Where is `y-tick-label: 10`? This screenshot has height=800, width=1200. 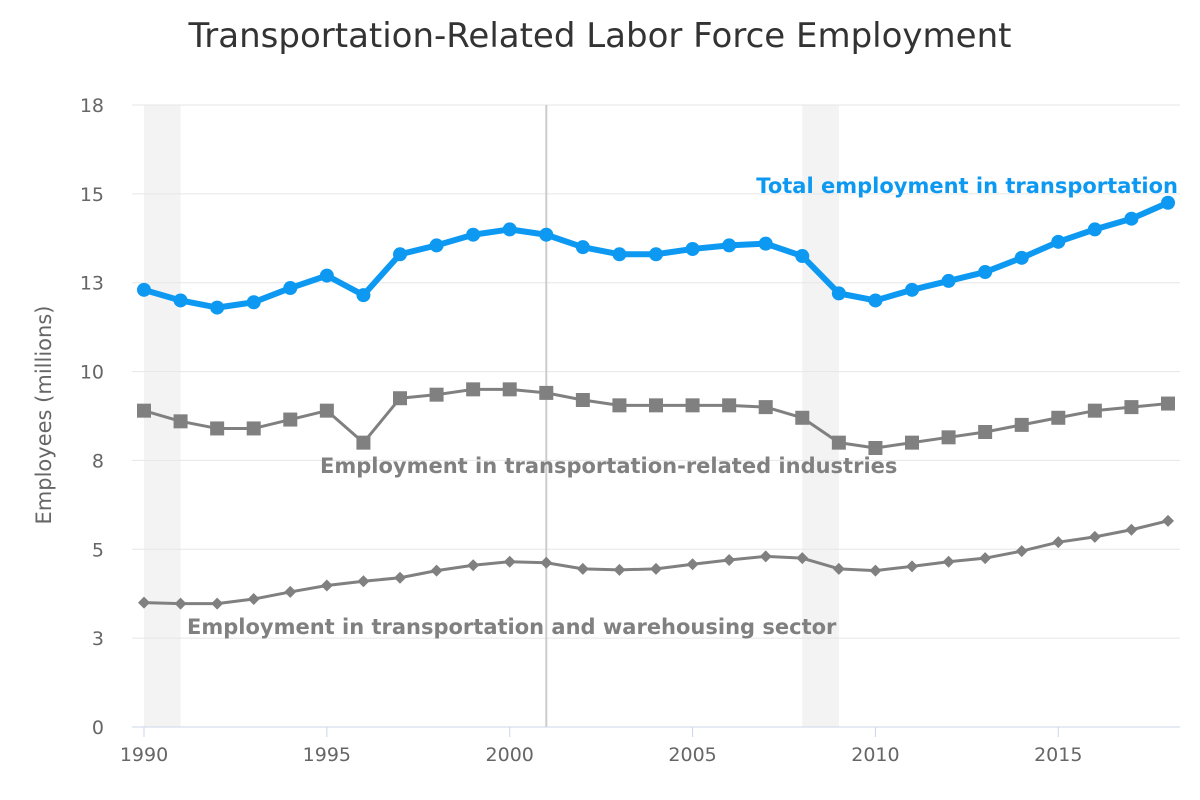 y-tick-label: 10 is located at coordinates (92, 373).